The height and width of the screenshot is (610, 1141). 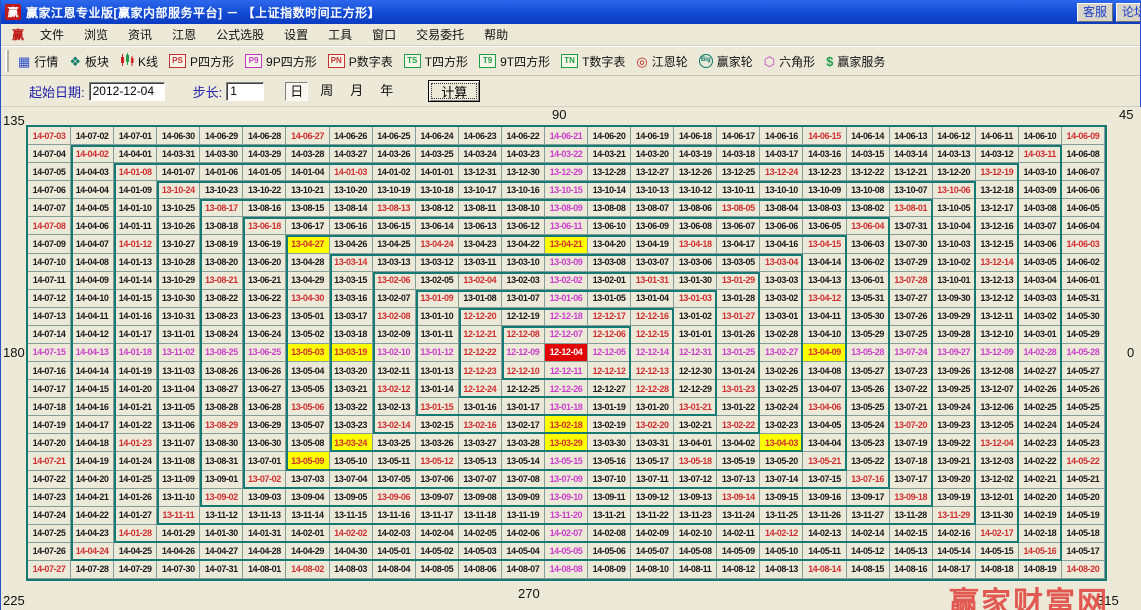 What do you see at coordinates (265, 208) in the screenshot?
I see `date-cell: 13-08-16` at bounding box center [265, 208].